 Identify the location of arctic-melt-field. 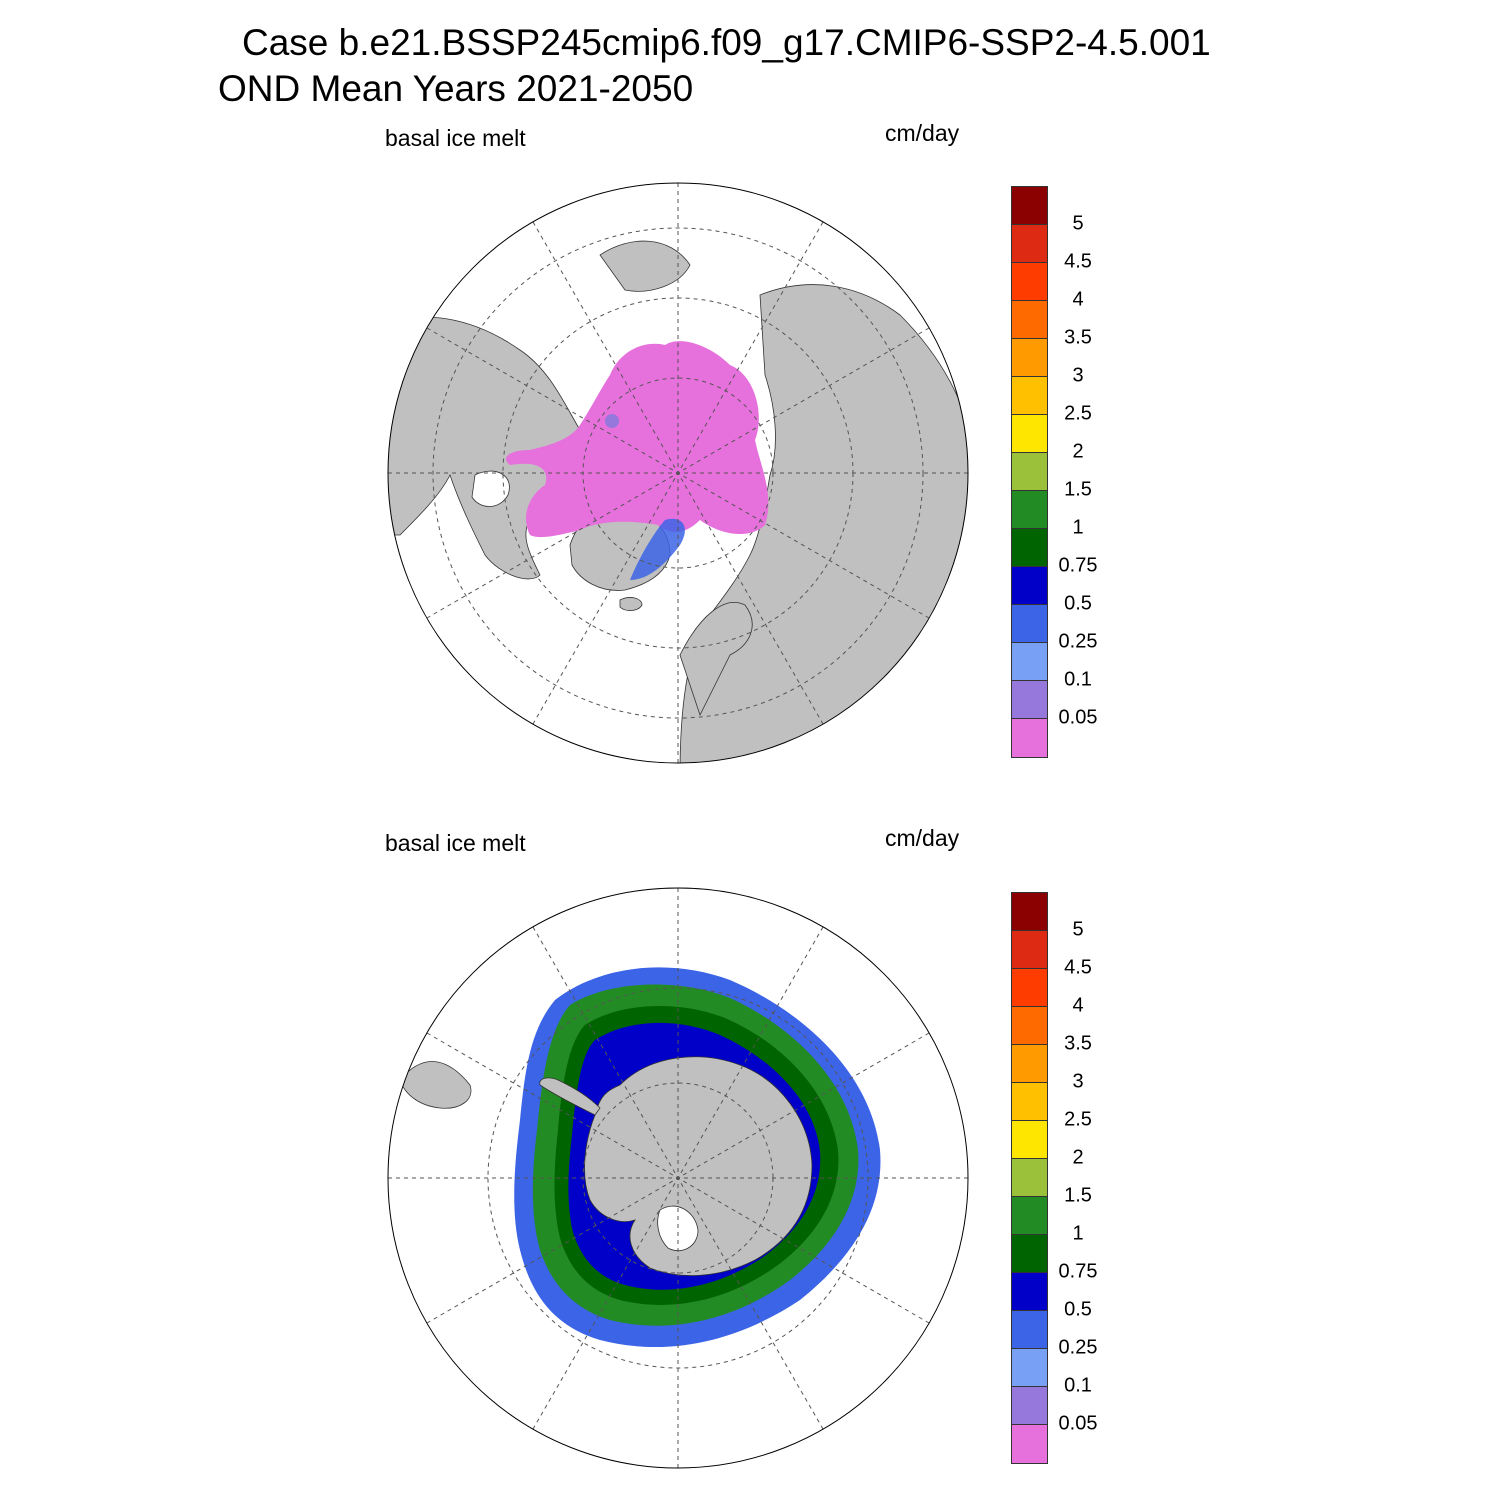
(637, 439).